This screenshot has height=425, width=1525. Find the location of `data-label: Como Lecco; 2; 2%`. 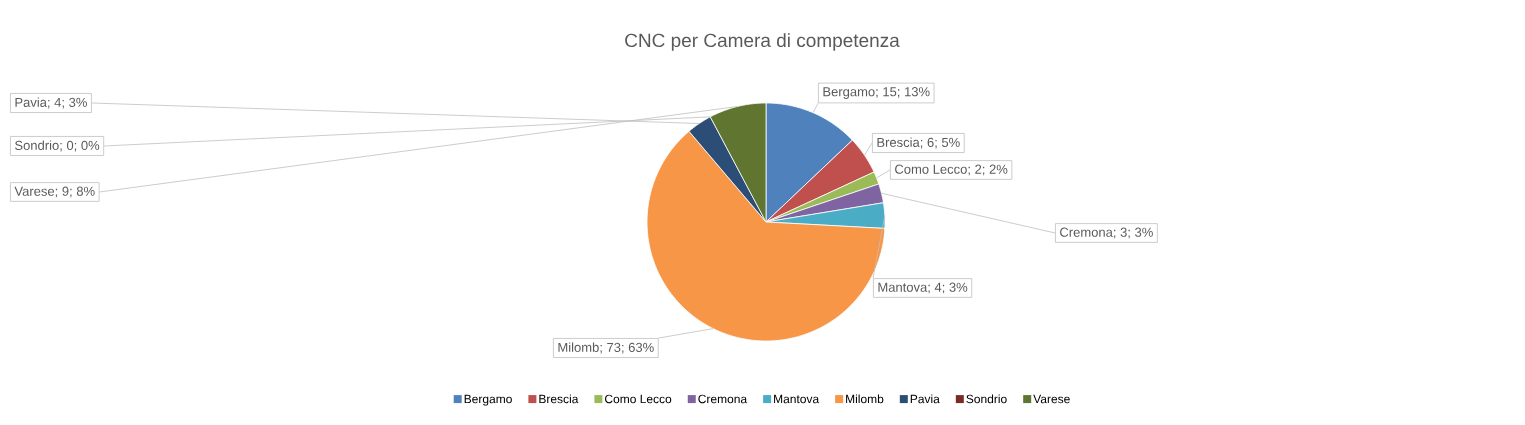

data-label: Como Lecco; 2; 2% is located at coordinates (951, 170).